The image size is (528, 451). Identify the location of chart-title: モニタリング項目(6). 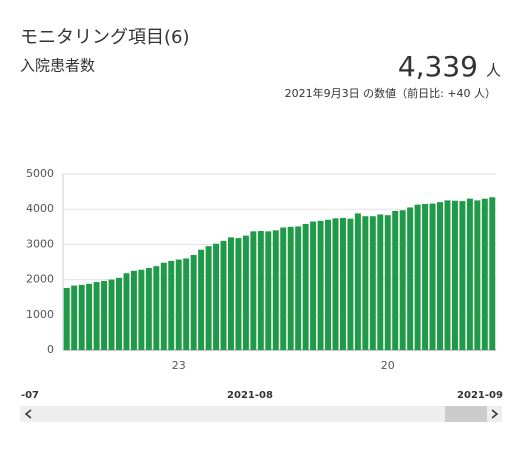
(105, 37).